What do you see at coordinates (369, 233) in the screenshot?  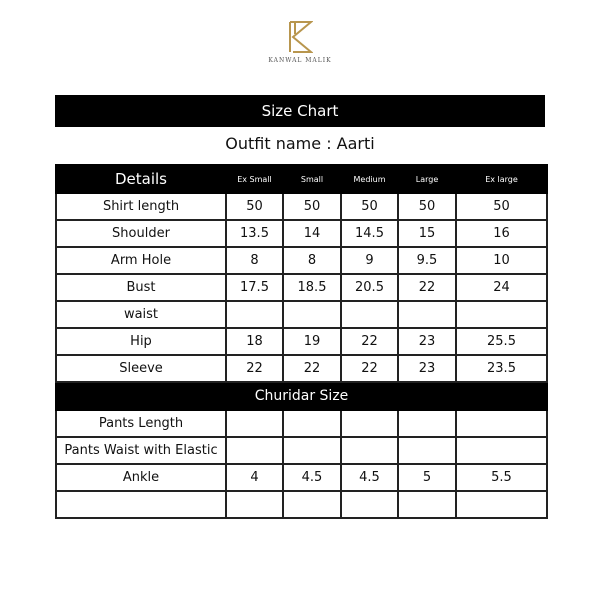 I see `size-value: 14.5` at bounding box center [369, 233].